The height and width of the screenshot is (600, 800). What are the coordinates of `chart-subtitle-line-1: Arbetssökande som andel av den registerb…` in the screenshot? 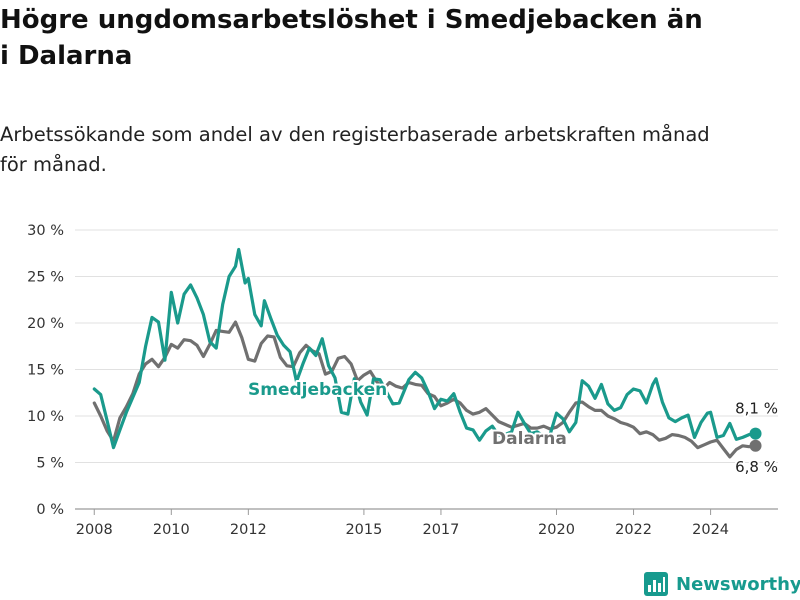 It's located at (355, 134).